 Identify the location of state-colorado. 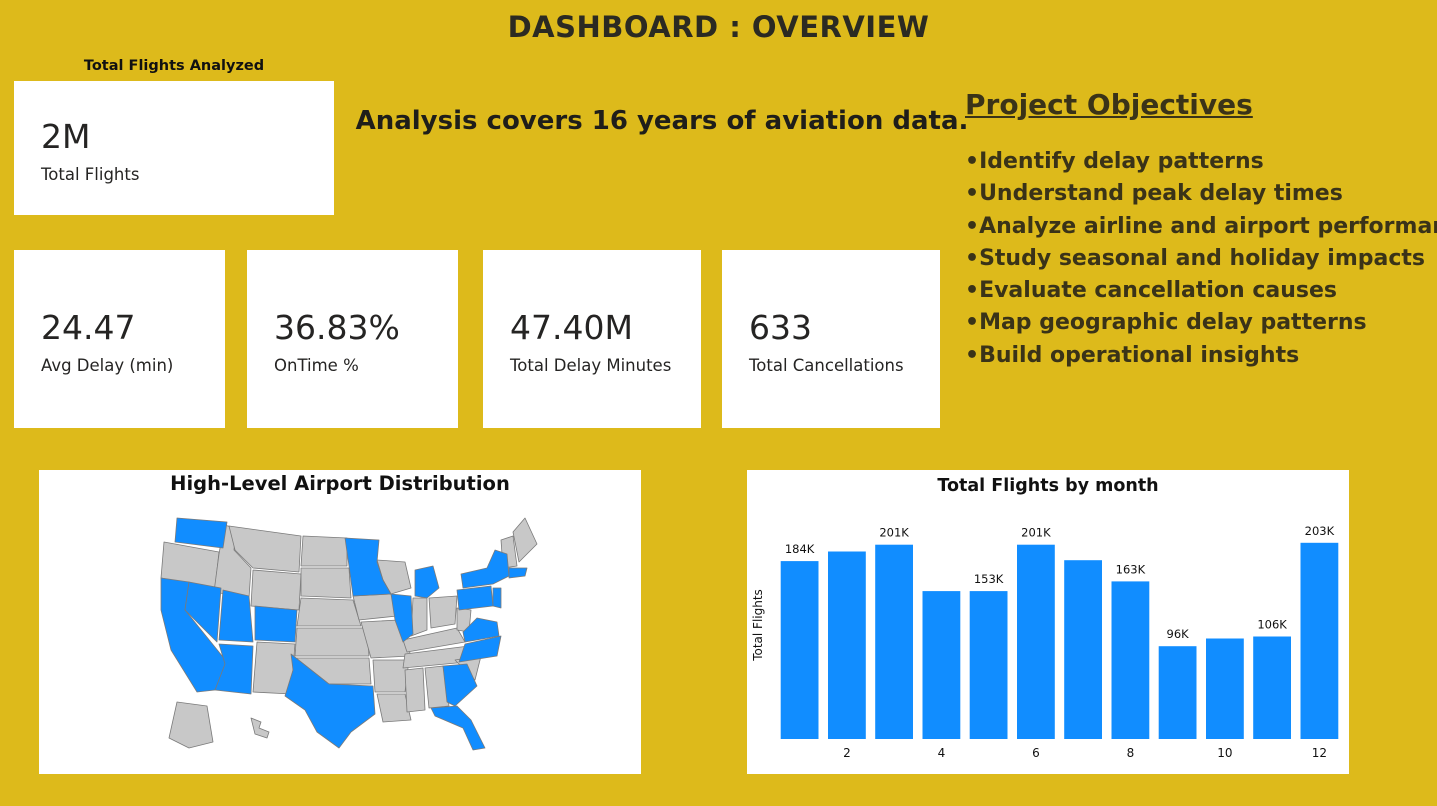
(276, 624).